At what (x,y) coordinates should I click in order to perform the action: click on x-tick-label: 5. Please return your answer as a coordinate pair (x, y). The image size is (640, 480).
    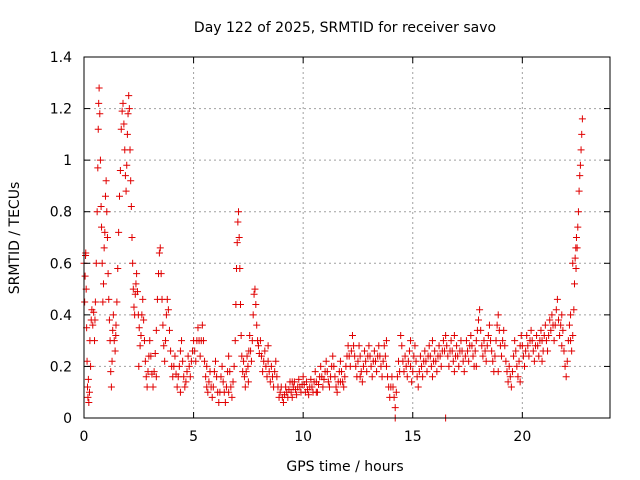
    Looking at the image, I should click on (193, 437).